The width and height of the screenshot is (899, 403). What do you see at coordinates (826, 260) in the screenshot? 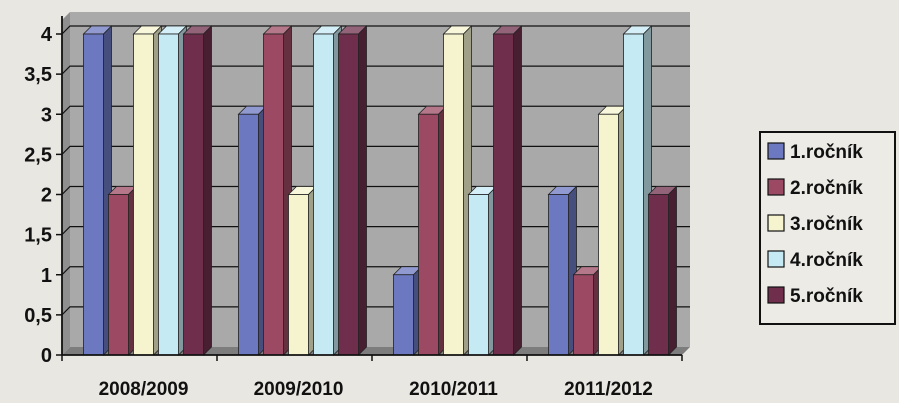
I see `legend-label: 4.ročník` at bounding box center [826, 260].